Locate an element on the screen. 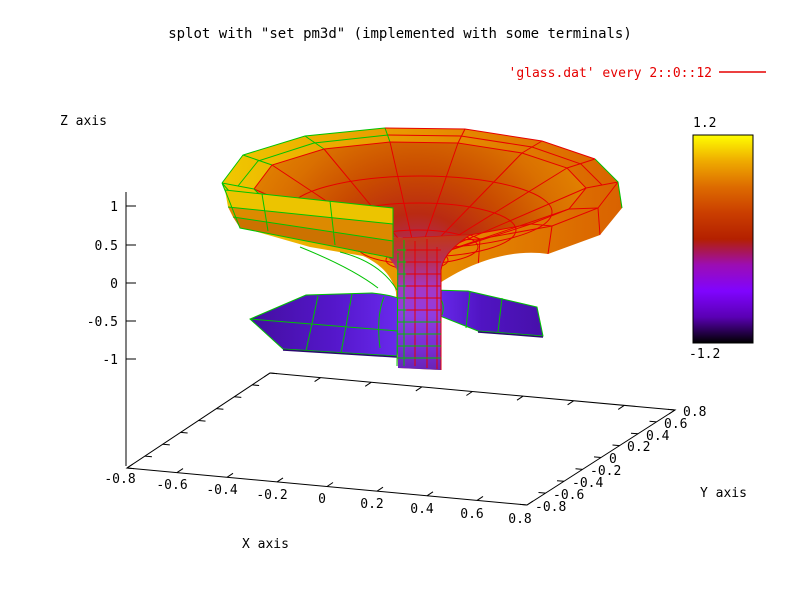 The image size is (800, 600). y-axis-tick-labels: -0.8 -0.6 -0.4 -0.2 0 0.2 0.4 0.6 0.8 is located at coordinates (620, 460).